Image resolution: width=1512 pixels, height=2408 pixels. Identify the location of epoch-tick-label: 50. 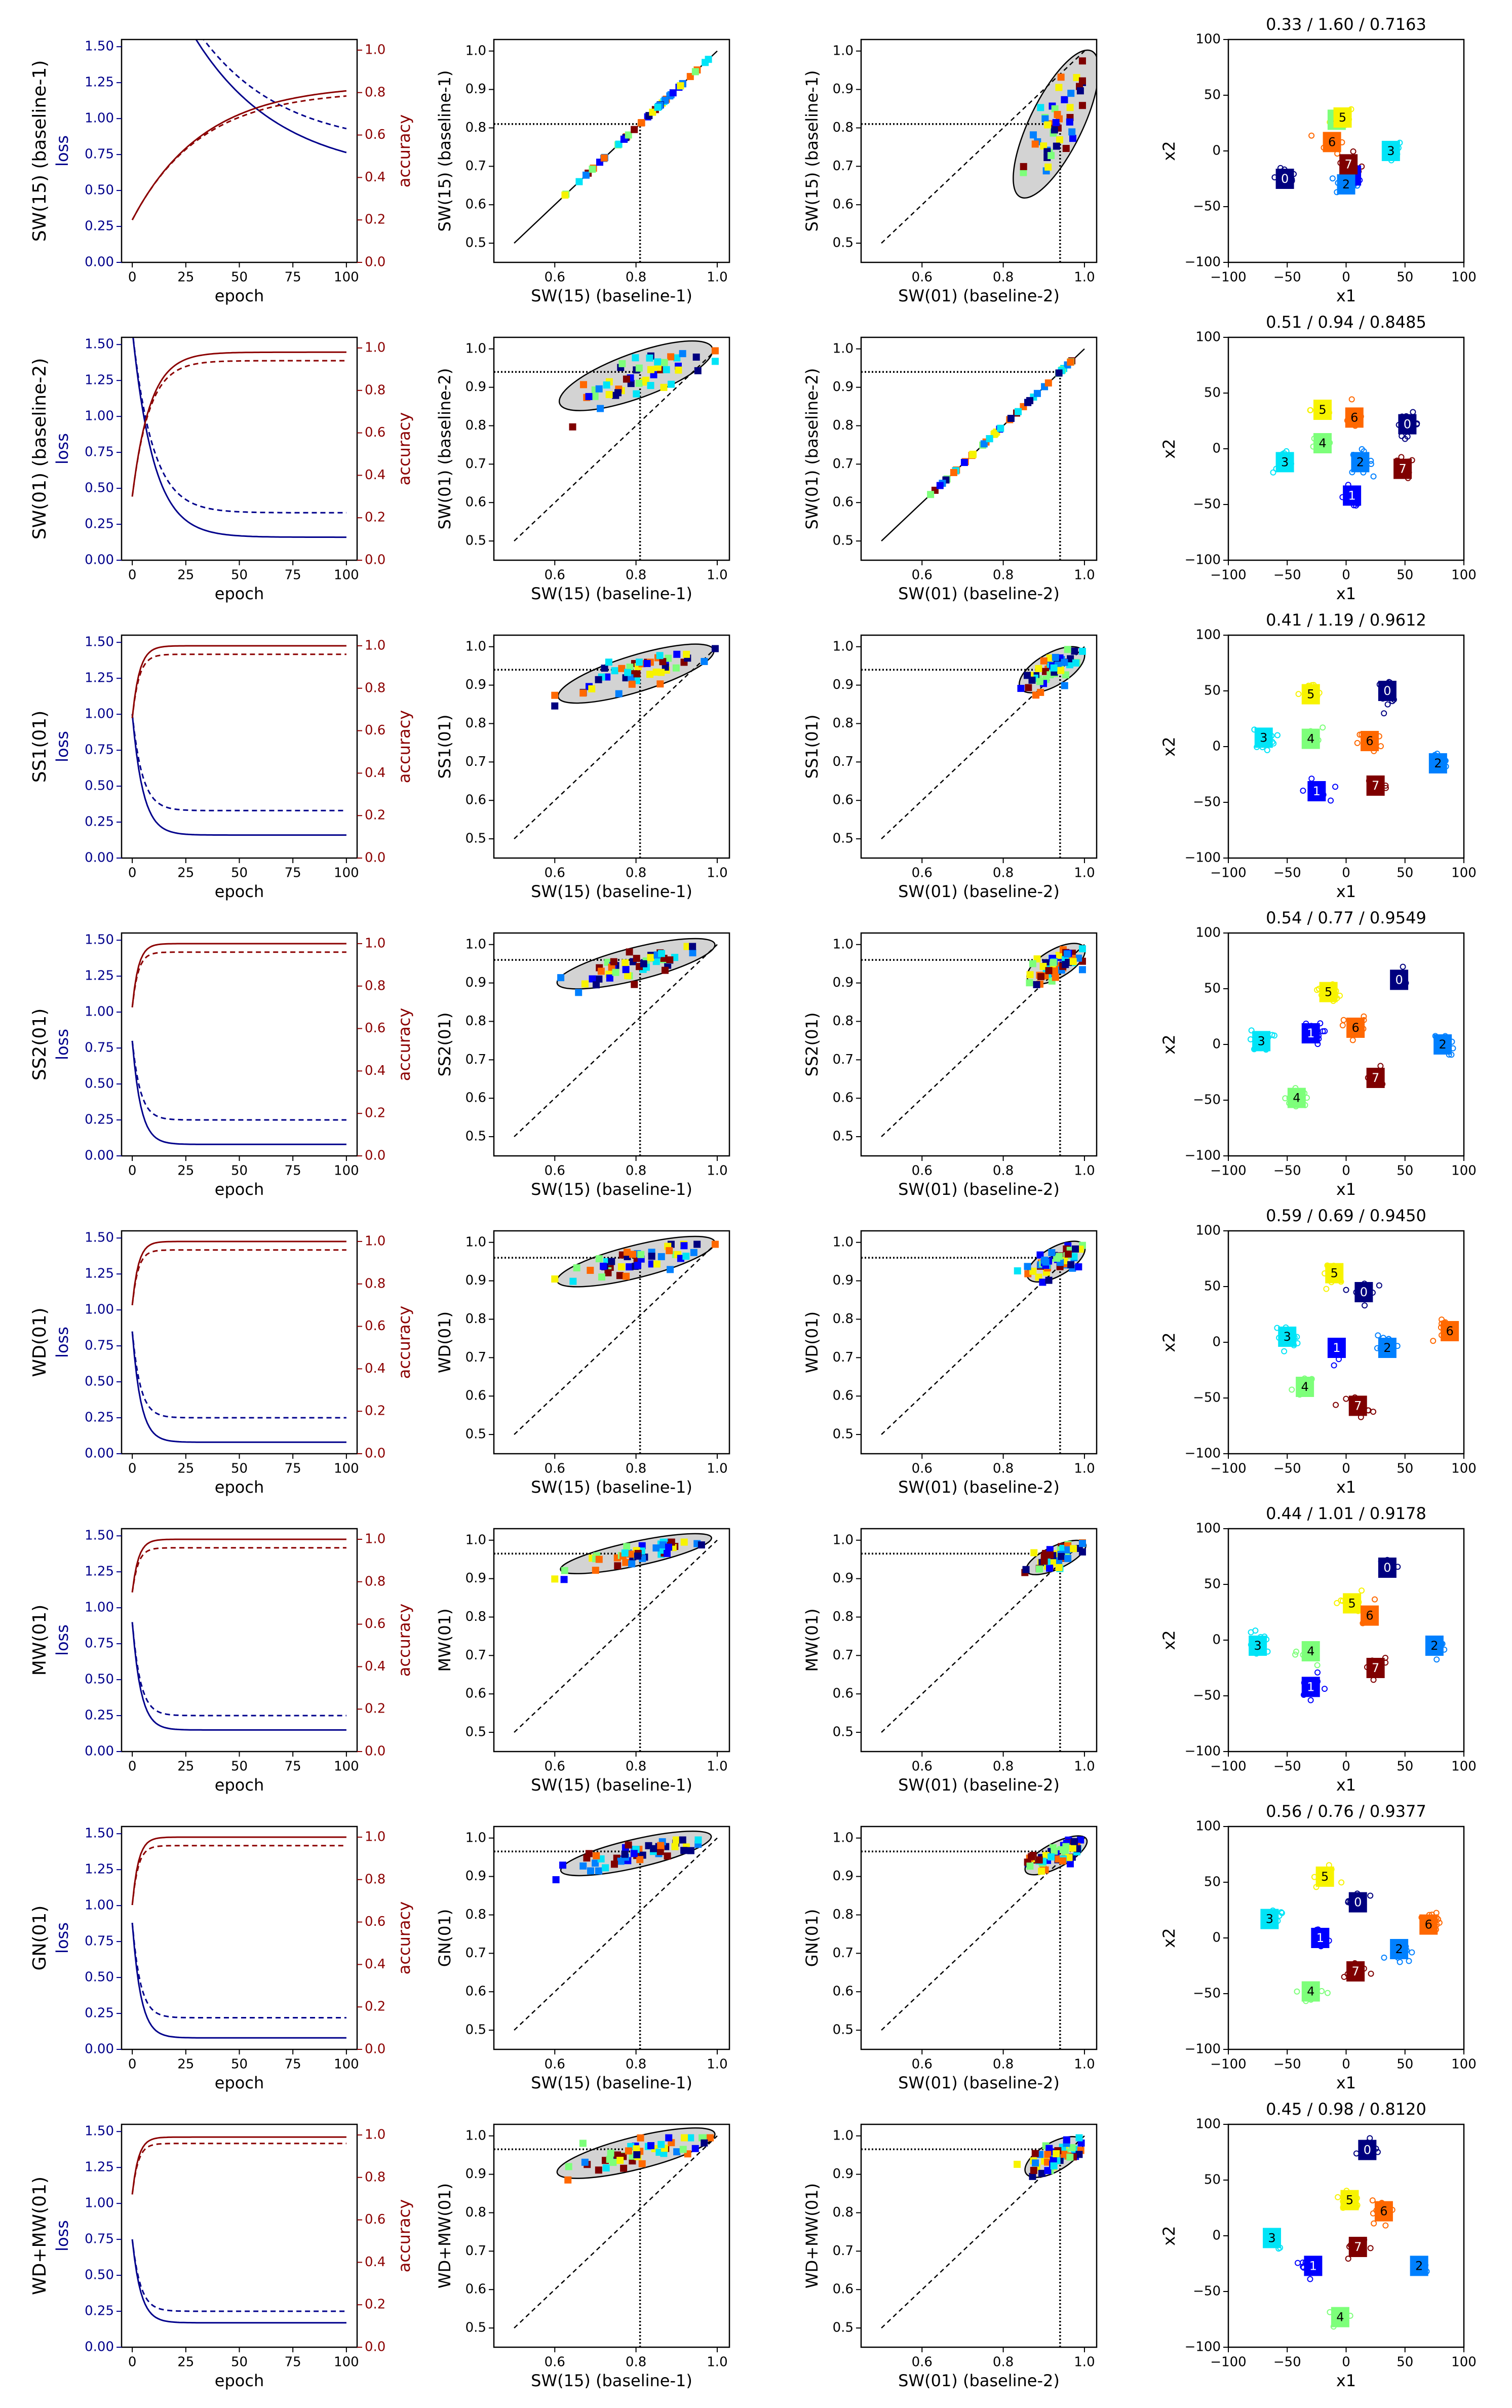
(239, 1171).